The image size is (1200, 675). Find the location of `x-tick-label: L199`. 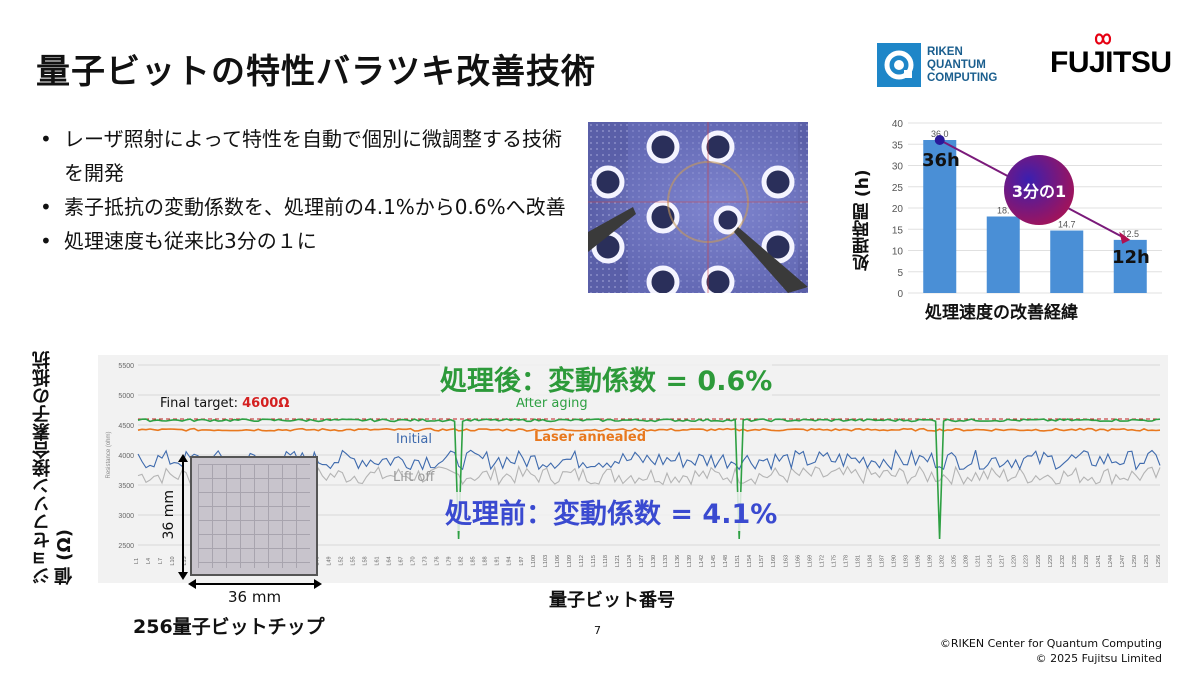

x-tick-label: L199 is located at coordinates (931, 561).